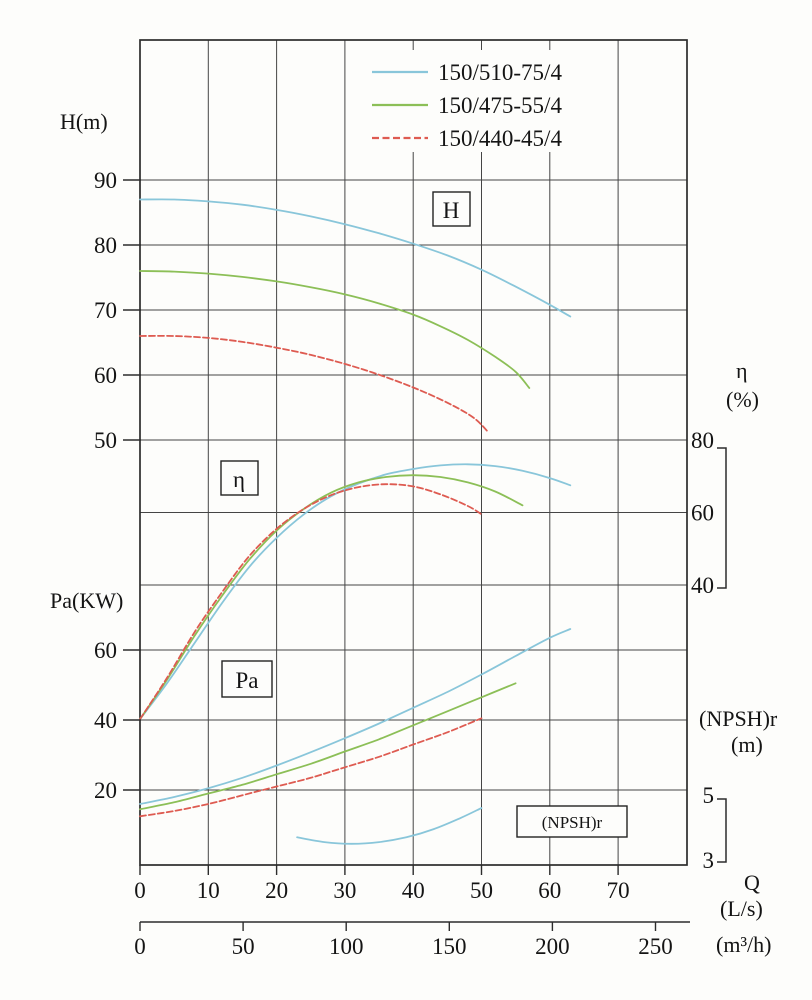  What do you see at coordinates (84, 121) in the screenshot?
I see `h-axis-title: H(m)` at bounding box center [84, 121].